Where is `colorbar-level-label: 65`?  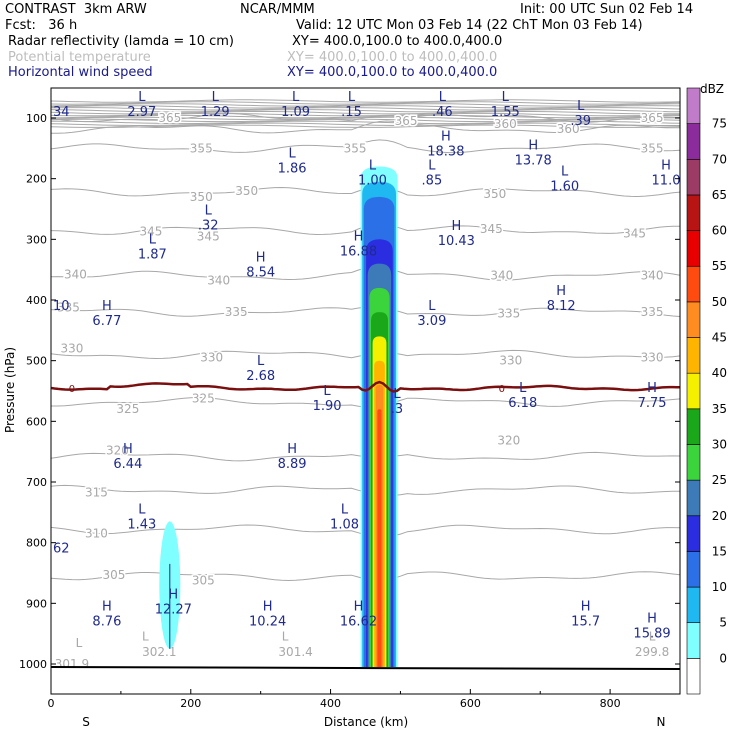 colorbar-level-label: 65 is located at coordinates (719, 195).